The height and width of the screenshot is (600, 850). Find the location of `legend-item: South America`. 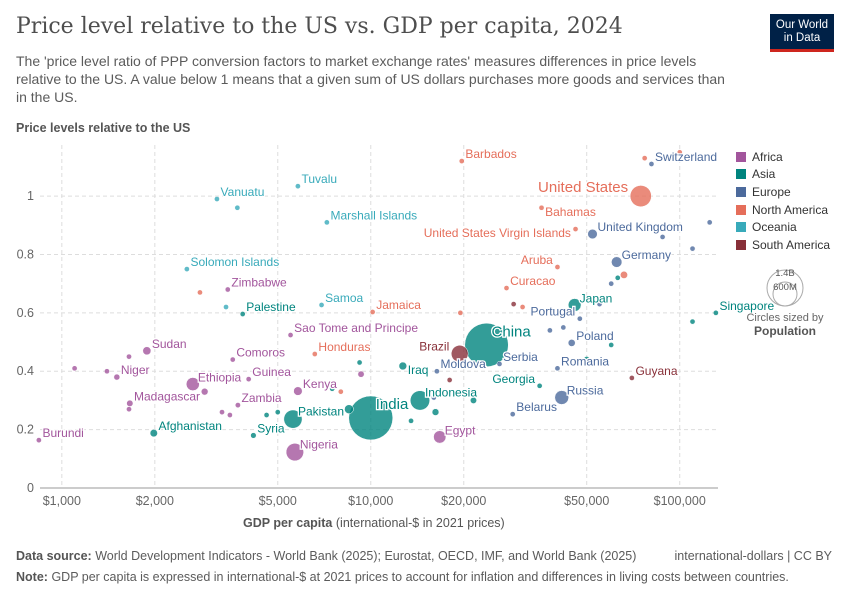

legend-item: South America is located at coordinates (783, 245).